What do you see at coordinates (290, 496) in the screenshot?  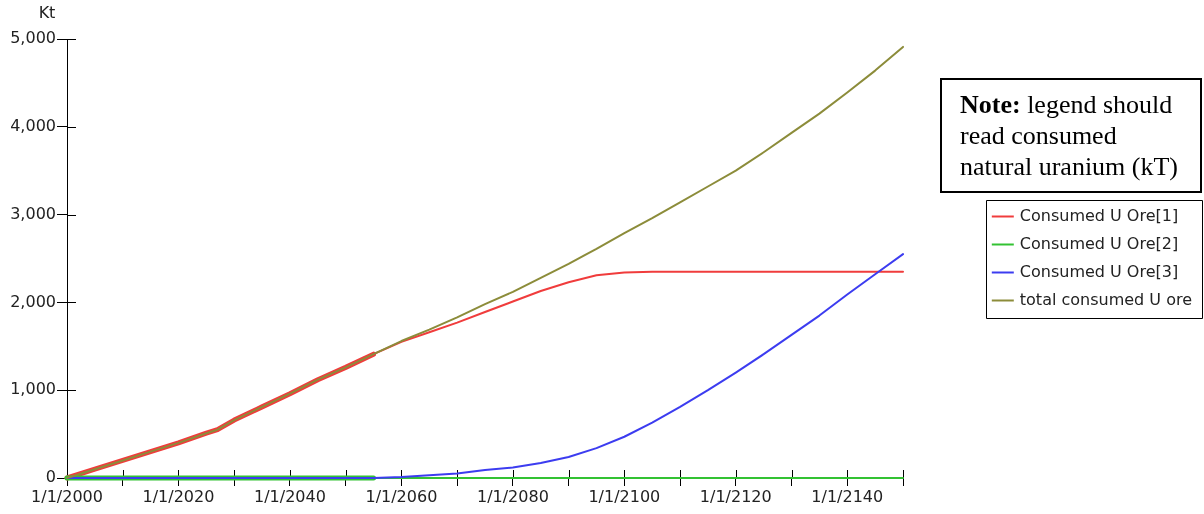 I see `x-tick-label: 1/1/2040` at bounding box center [290, 496].